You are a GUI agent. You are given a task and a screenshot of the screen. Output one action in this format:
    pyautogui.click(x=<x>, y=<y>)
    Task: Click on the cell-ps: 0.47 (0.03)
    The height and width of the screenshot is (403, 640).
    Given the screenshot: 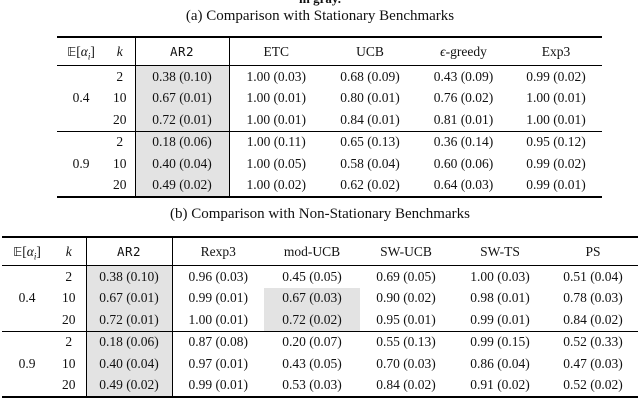 What is the action you would take?
    pyautogui.click(x=593, y=363)
    